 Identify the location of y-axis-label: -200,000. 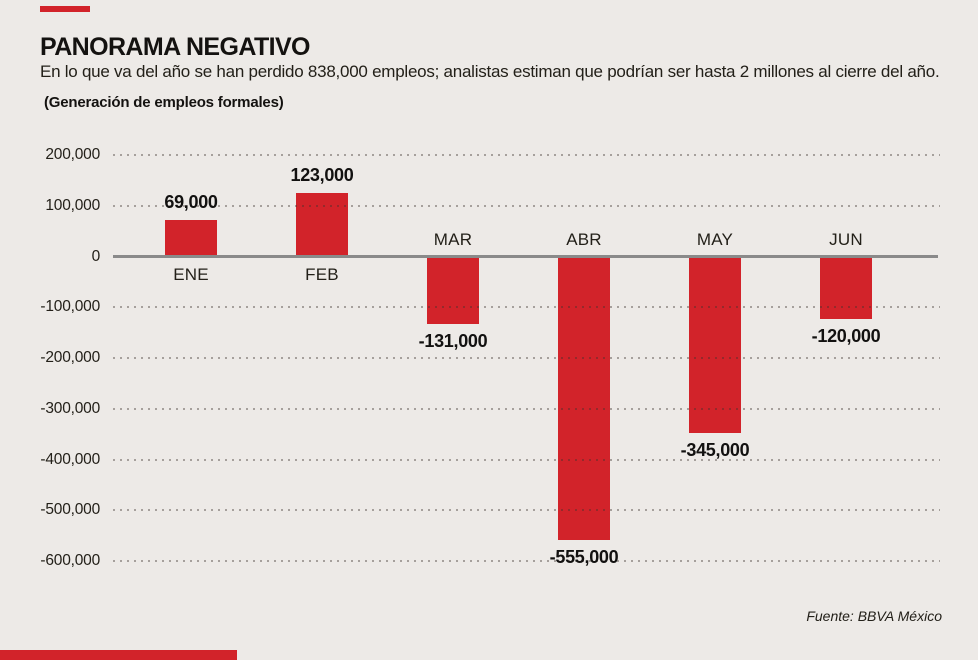
(70, 357).